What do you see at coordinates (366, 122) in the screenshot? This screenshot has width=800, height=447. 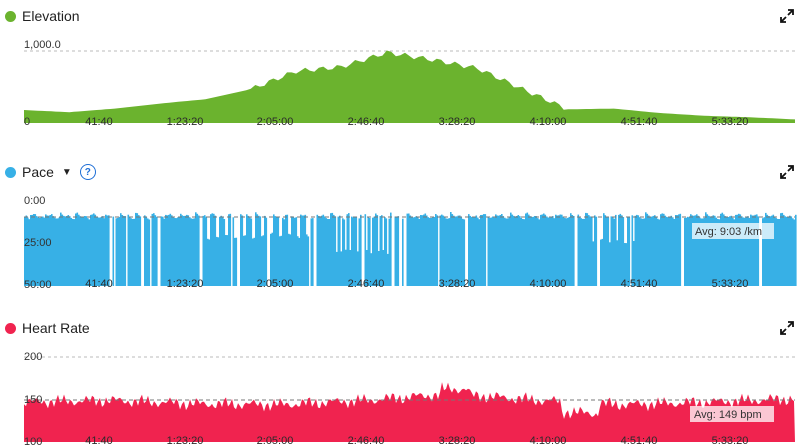 I see `elevation-x-tick: 2:46:40` at bounding box center [366, 122].